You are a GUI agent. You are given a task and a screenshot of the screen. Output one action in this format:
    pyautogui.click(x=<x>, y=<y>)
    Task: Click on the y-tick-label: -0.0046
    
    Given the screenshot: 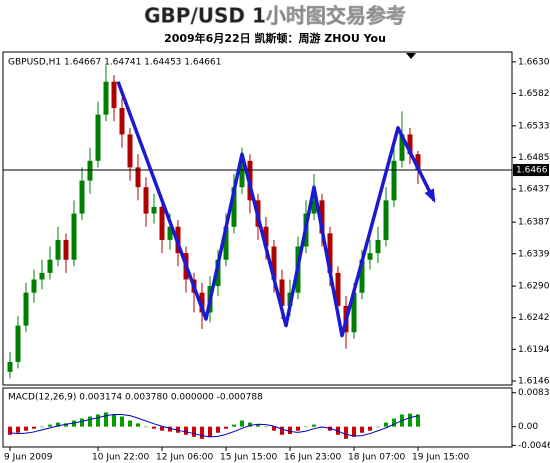 What is the action you would take?
    pyautogui.click(x=534, y=446)
    